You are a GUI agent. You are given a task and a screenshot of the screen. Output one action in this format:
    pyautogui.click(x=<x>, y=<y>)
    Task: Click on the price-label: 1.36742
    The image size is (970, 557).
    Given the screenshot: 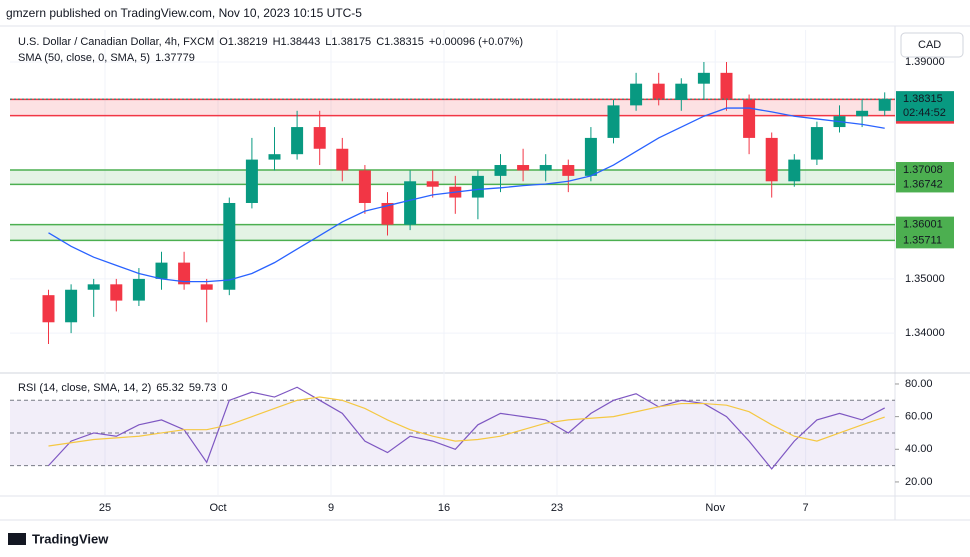 What is the action you would take?
    pyautogui.click(x=923, y=184)
    